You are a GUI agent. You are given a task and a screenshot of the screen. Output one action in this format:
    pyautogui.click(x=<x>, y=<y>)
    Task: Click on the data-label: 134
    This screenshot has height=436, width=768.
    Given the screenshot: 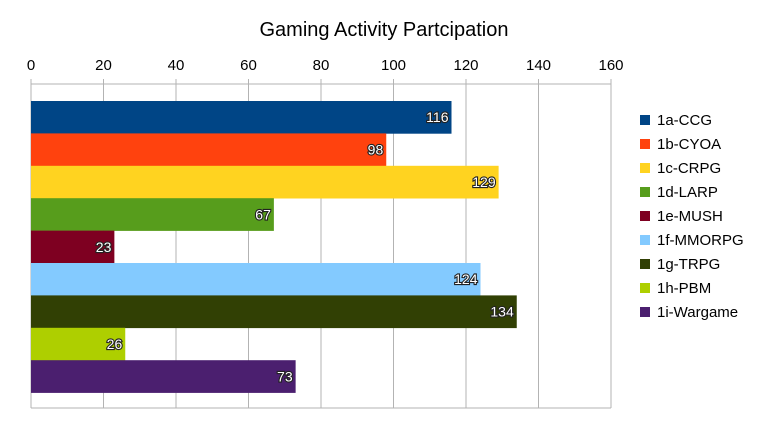 What is the action you would take?
    pyautogui.click(x=502, y=312)
    